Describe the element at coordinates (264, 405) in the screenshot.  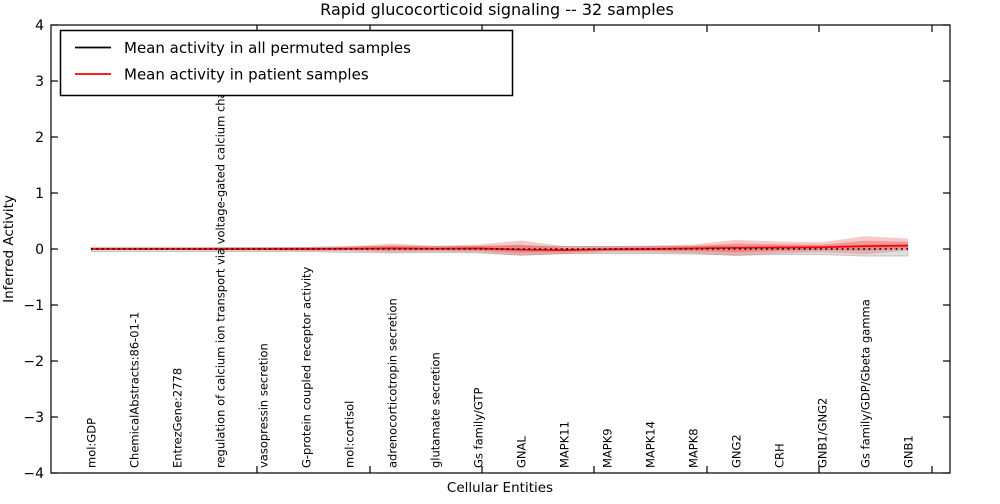
I see `x-category-label: vasopressin secretion` at that location.